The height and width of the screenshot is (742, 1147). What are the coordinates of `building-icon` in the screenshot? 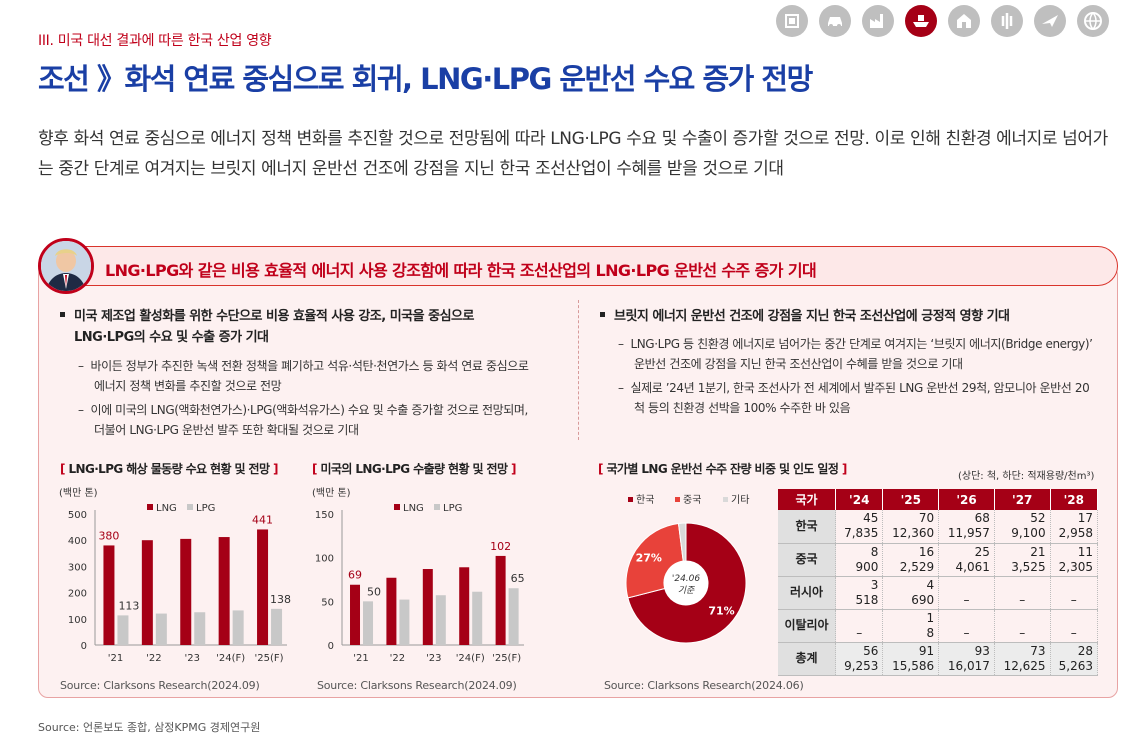 It's located at (964, 21).